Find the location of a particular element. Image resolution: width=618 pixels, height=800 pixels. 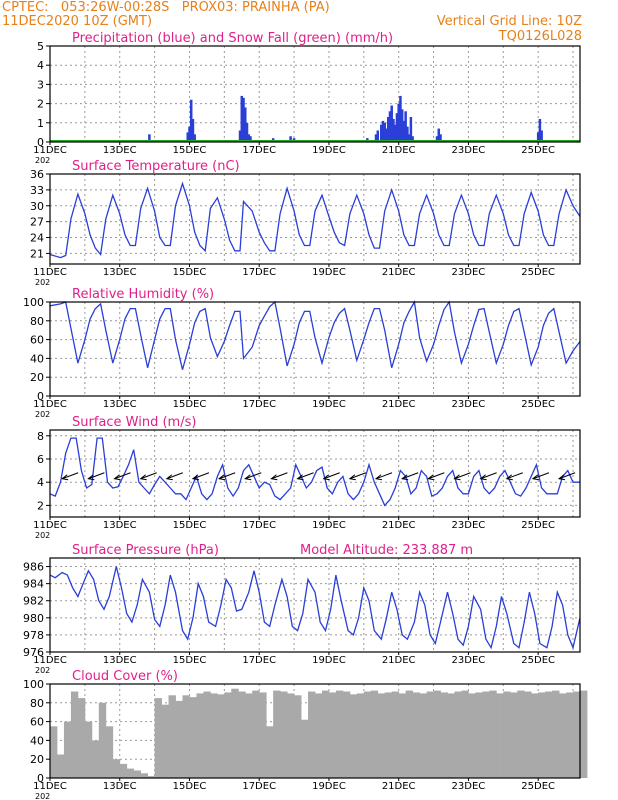

panel-title: Surface Pressure (hPa) is located at coordinates (145, 550).